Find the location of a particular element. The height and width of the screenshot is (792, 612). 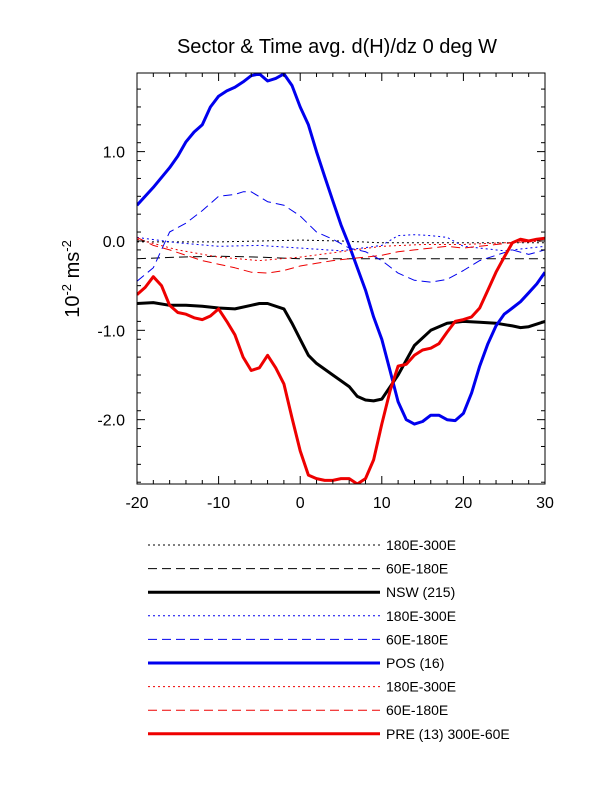

x-tick-label: -20 is located at coordinates (136, 503).